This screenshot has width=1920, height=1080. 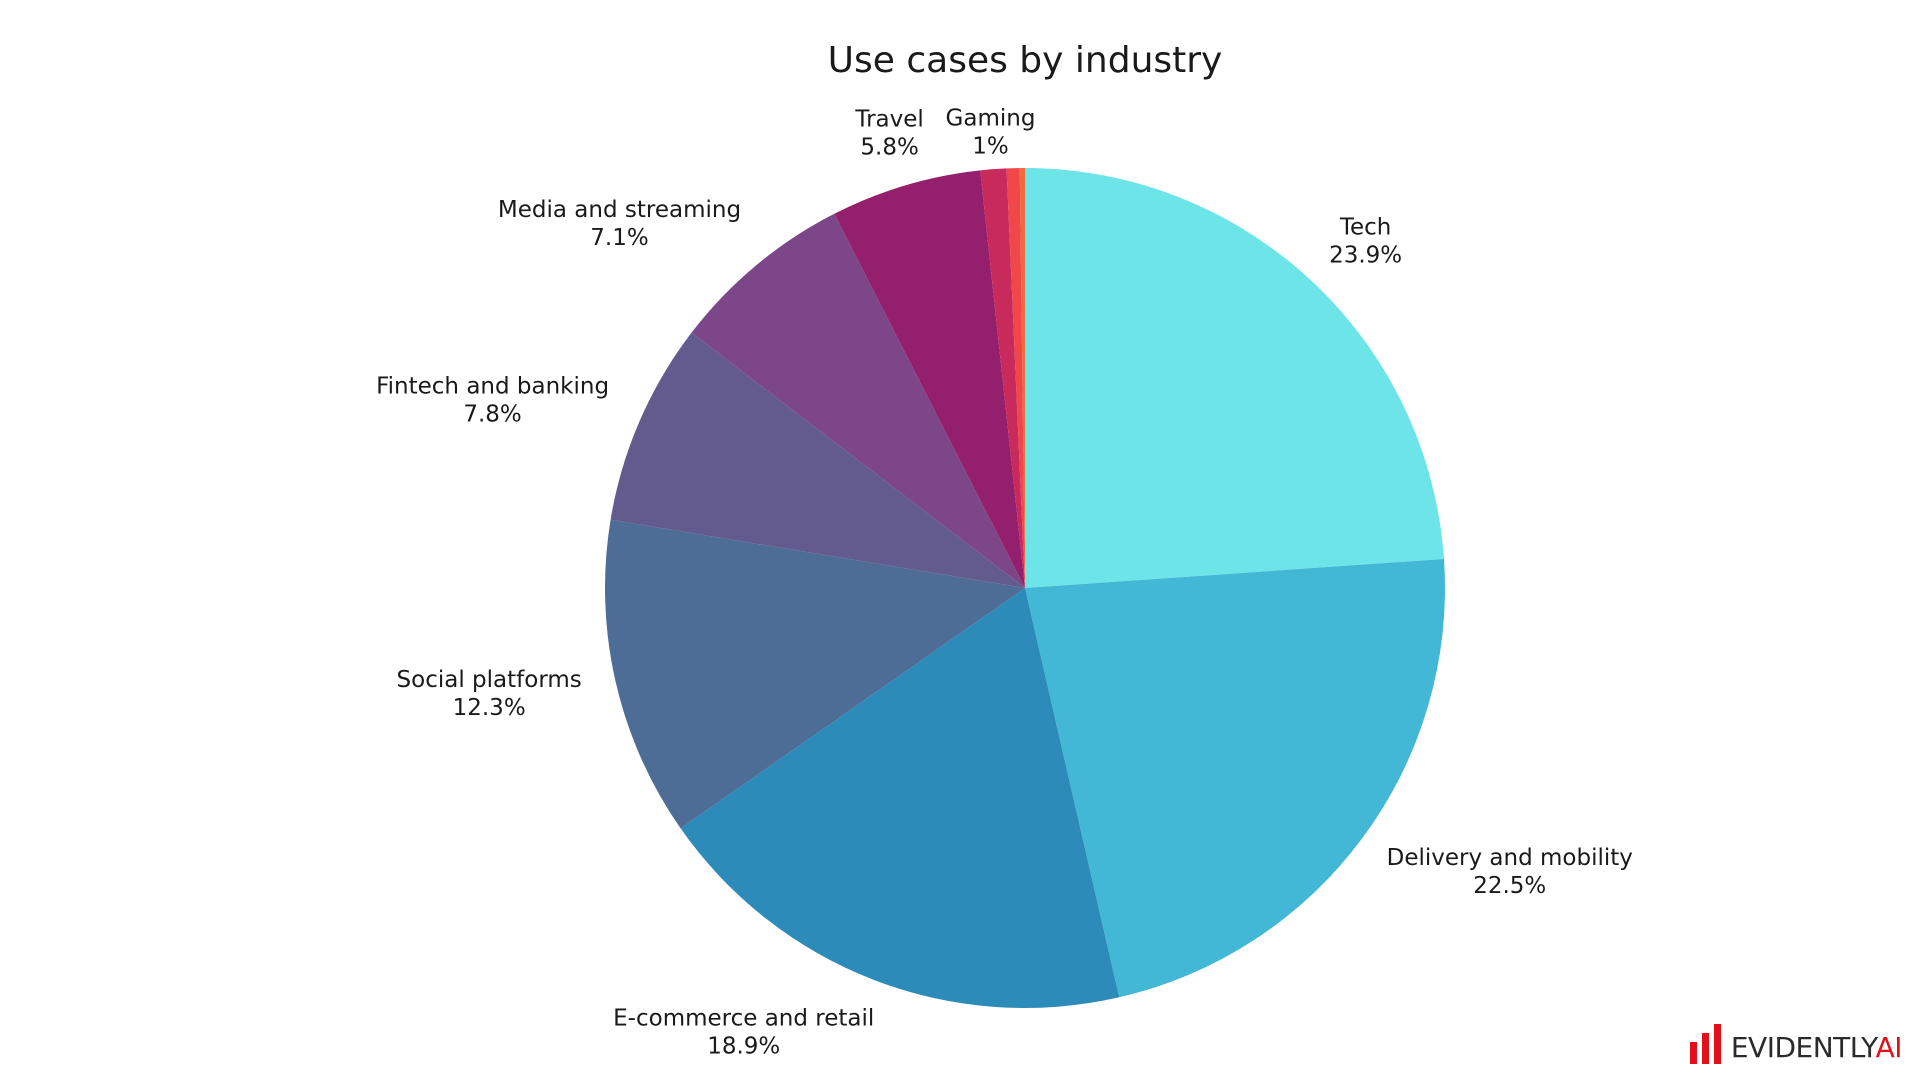 I want to click on slice-label-value: 18.9%, so click(x=743, y=1046).